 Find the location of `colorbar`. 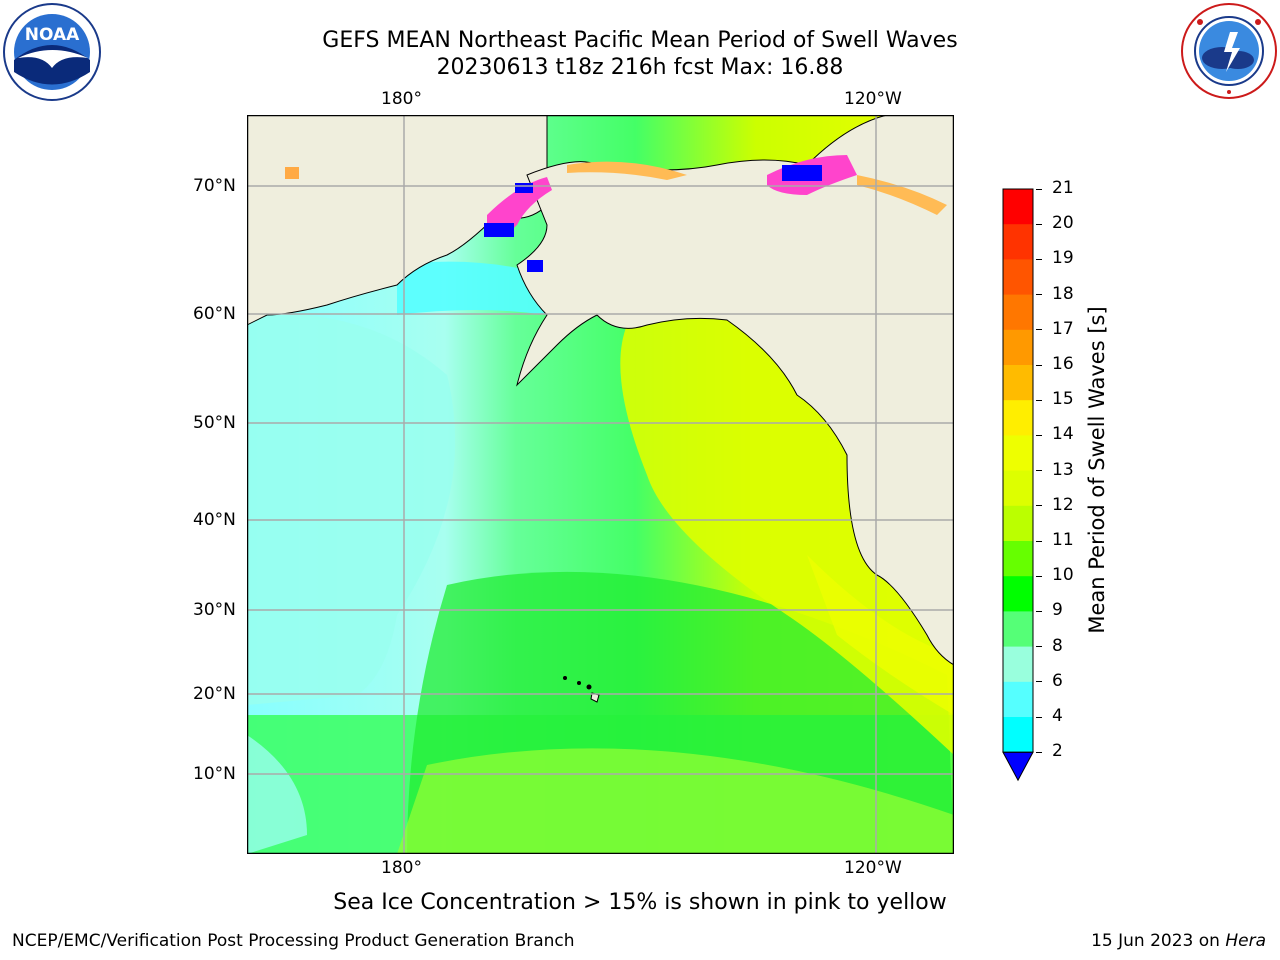

colorbar is located at coordinates (1018, 487).